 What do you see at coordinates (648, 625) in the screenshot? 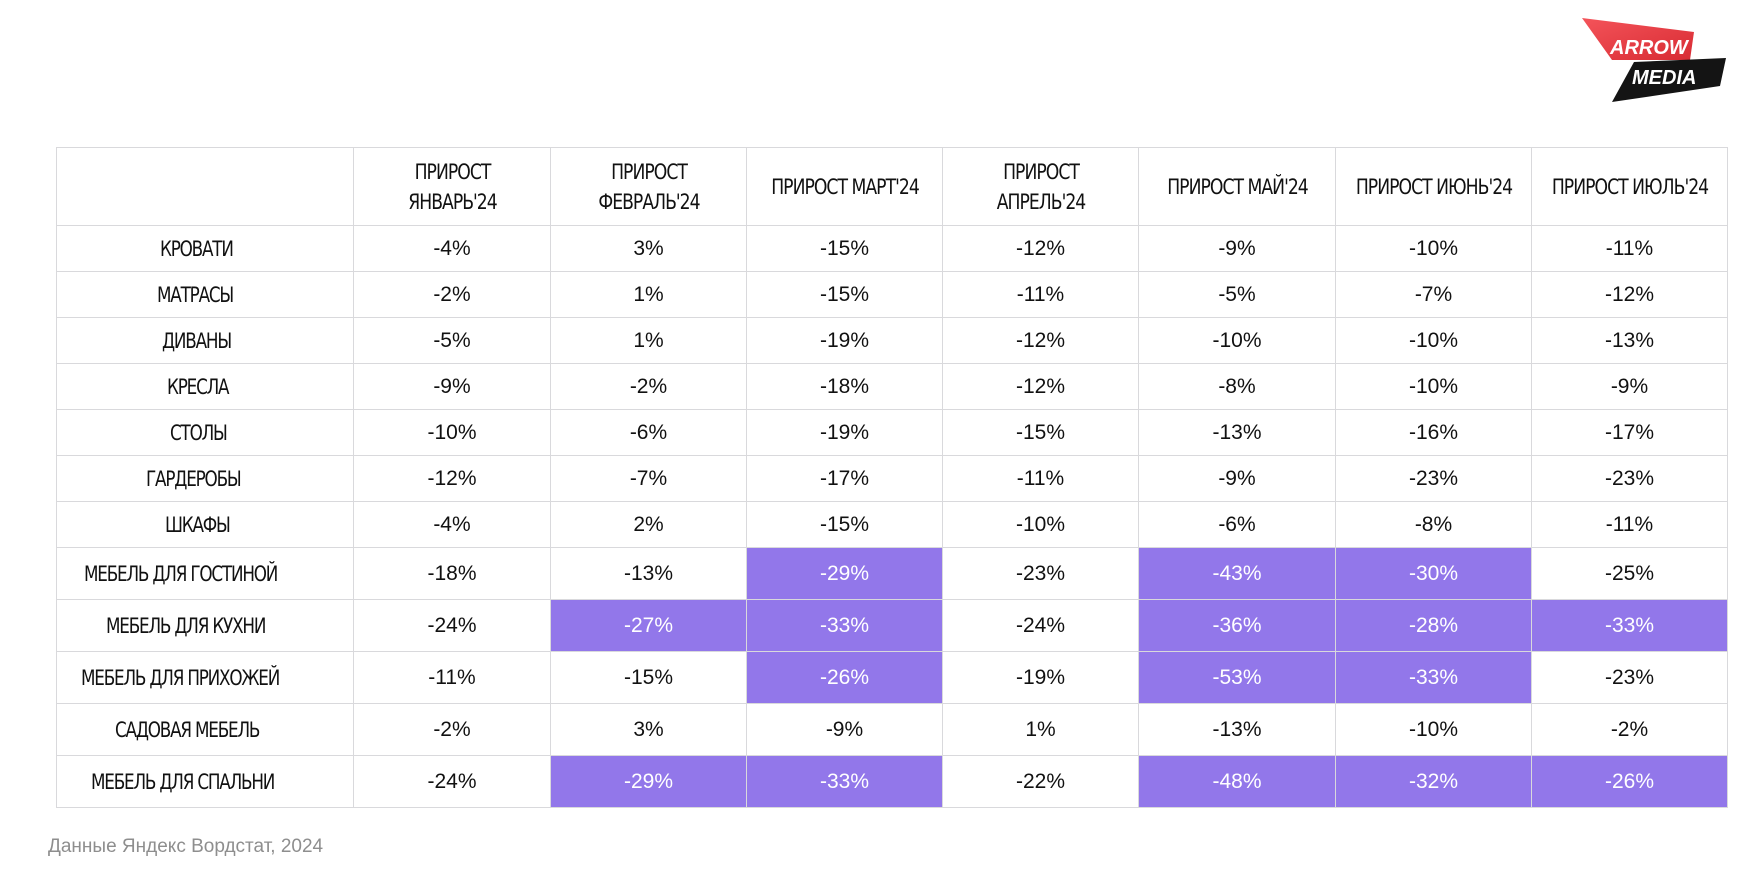
I see `value-cell: -27%` at bounding box center [648, 625].